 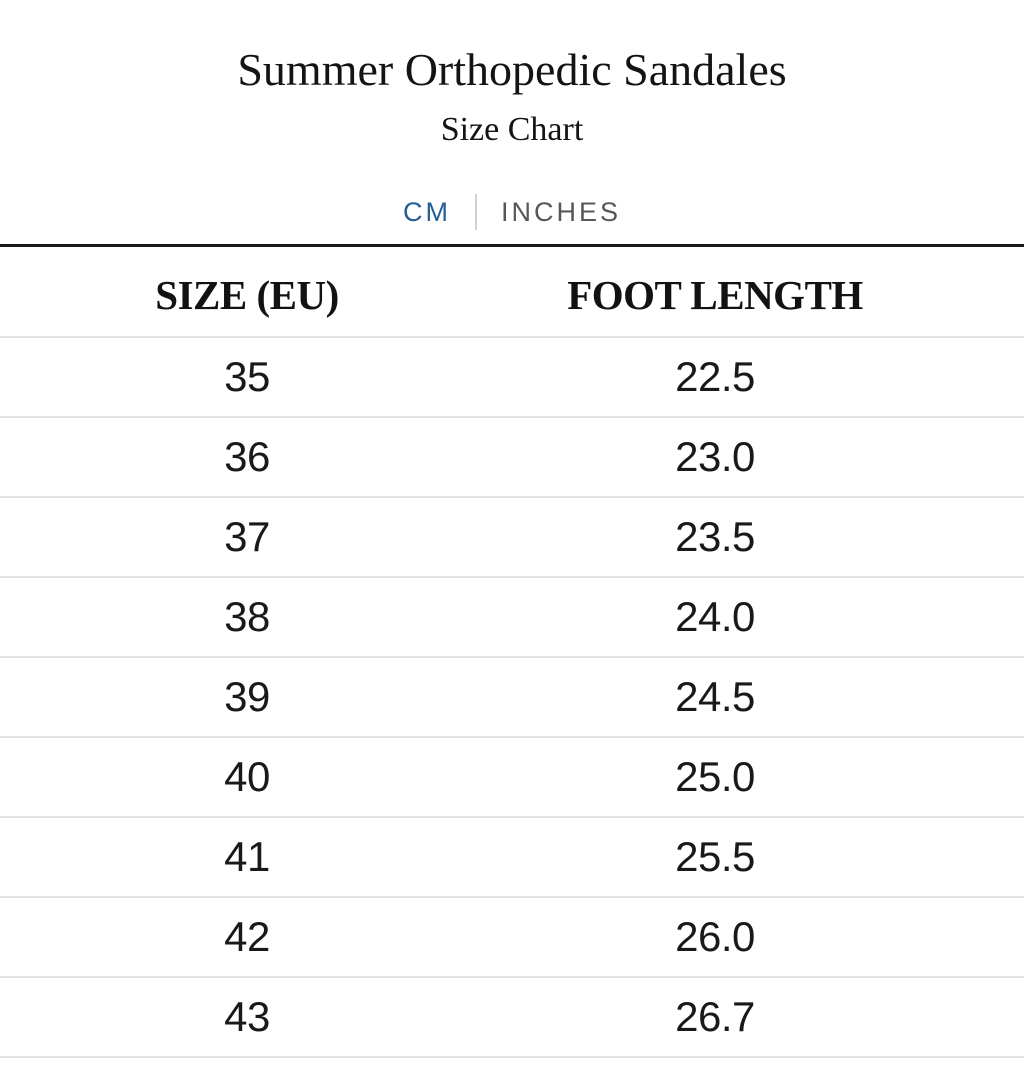 What do you see at coordinates (247, 696) in the screenshot?
I see `size-cell: 39` at bounding box center [247, 696].